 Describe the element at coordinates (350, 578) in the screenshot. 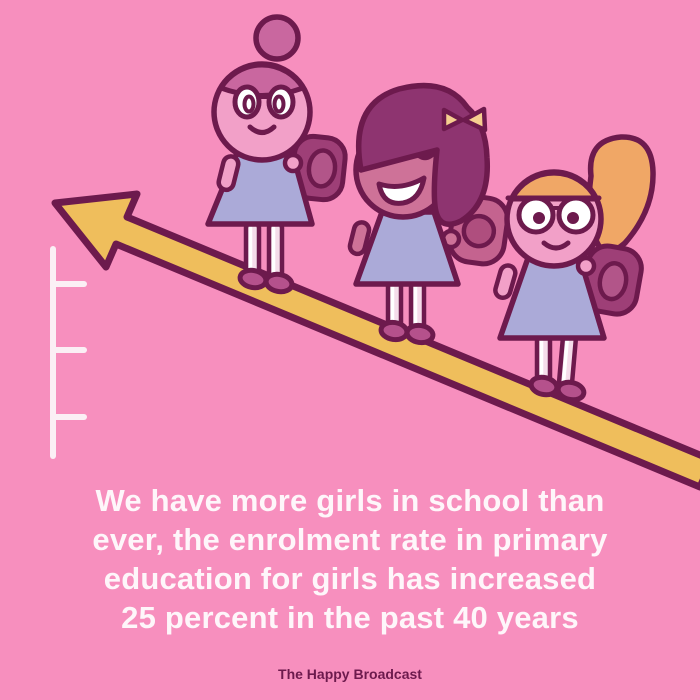

I see `caption-line: education for girls has increased` at that location.